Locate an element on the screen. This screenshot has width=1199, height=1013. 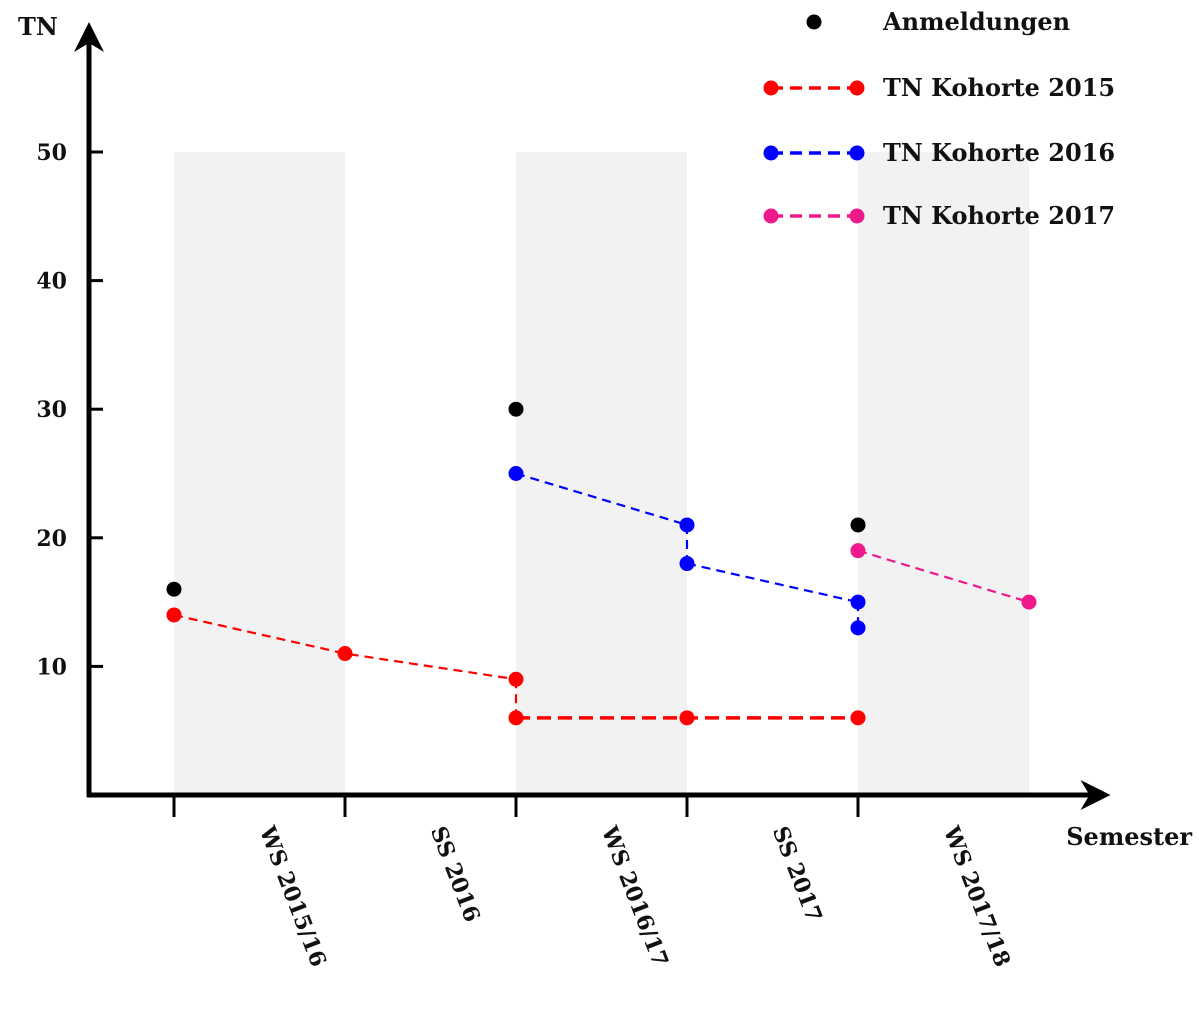
legend-item-2: TN Kohorte 2016 is located at coordinates (939, 152).